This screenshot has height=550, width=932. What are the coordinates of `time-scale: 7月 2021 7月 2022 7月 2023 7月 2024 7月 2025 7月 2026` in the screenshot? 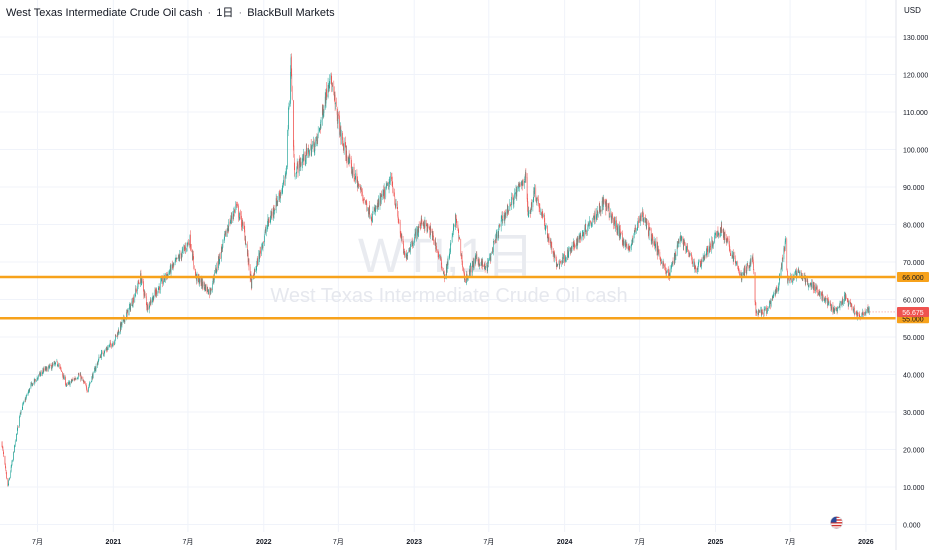 It's located at (453, 542).